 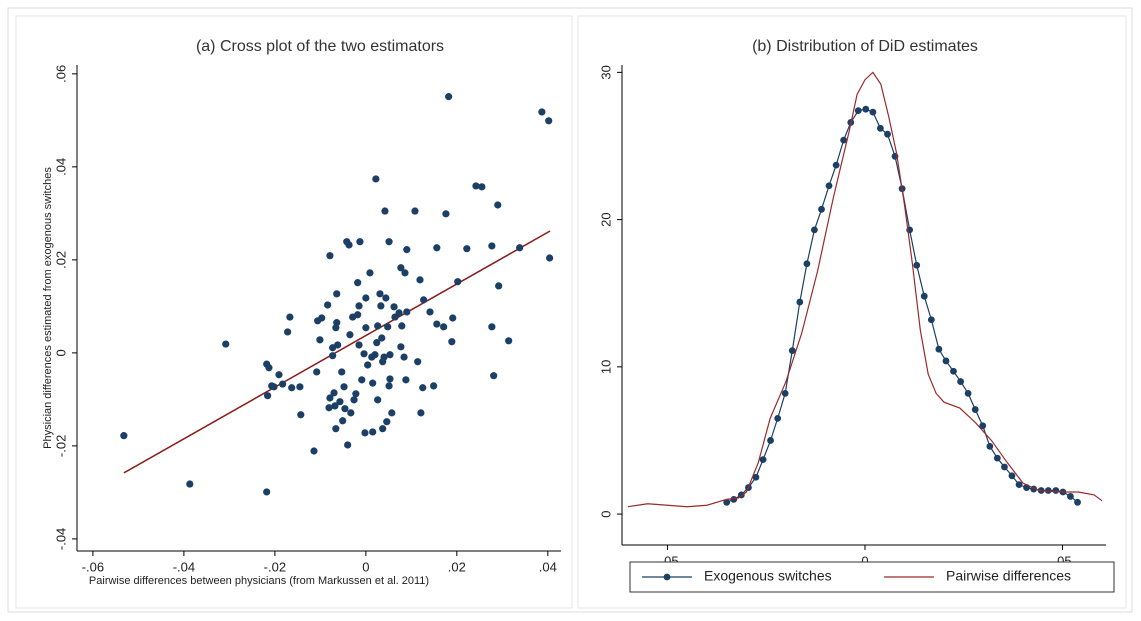 What do you see at coordinates (60, 539) in the screenshot?
I see `y-tick-label: -.04` at bounding box center [60, 539].